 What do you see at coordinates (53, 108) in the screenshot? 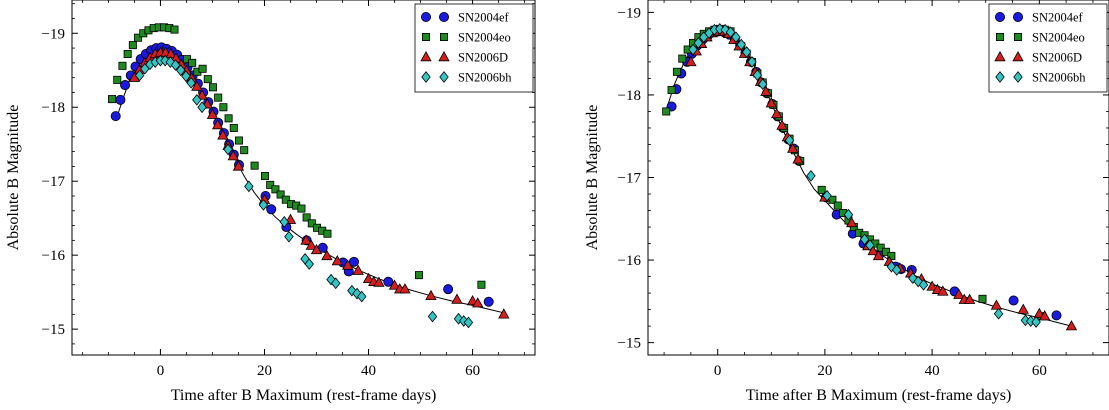
I see `y-tick-label: −18` at bounding box center [53, 108].